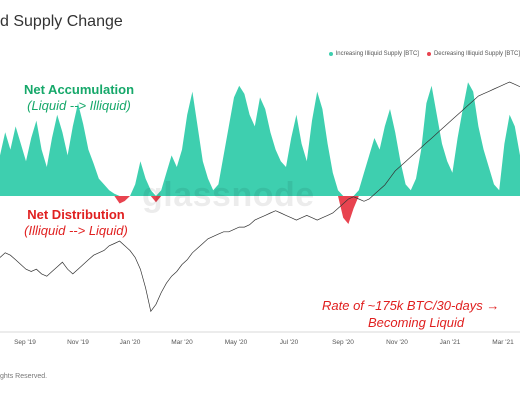  What do you see at coordinates (476, 54) in the screenshot?
I see `legend-label-decreasing: Decreasing Illiquid Supply [BTC]` at bounding box center [476, 54].